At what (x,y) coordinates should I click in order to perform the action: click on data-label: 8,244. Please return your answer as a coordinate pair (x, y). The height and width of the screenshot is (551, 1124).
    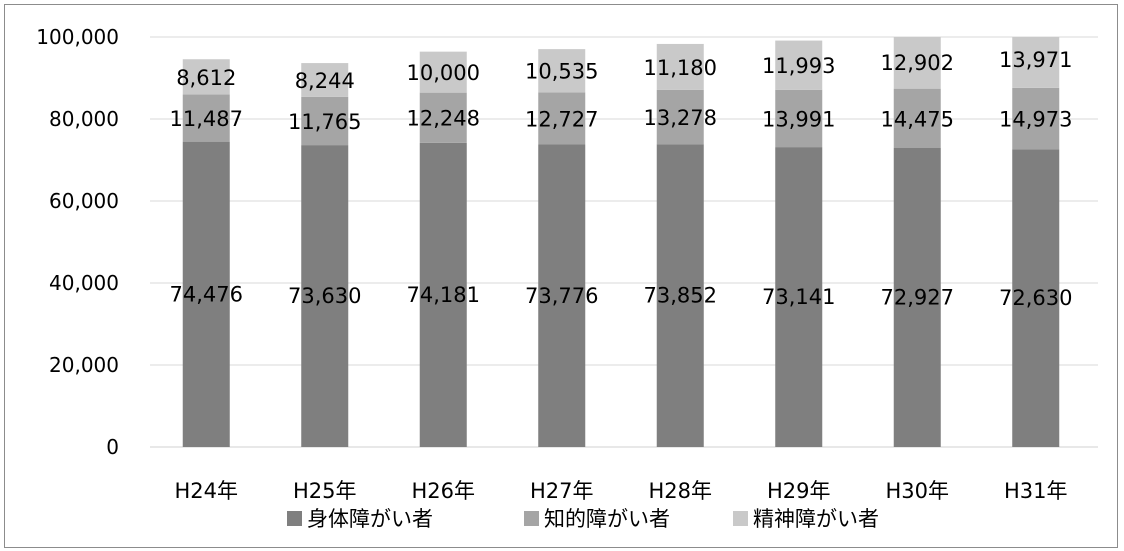
    Looking at the image, I should click on (325, 81).